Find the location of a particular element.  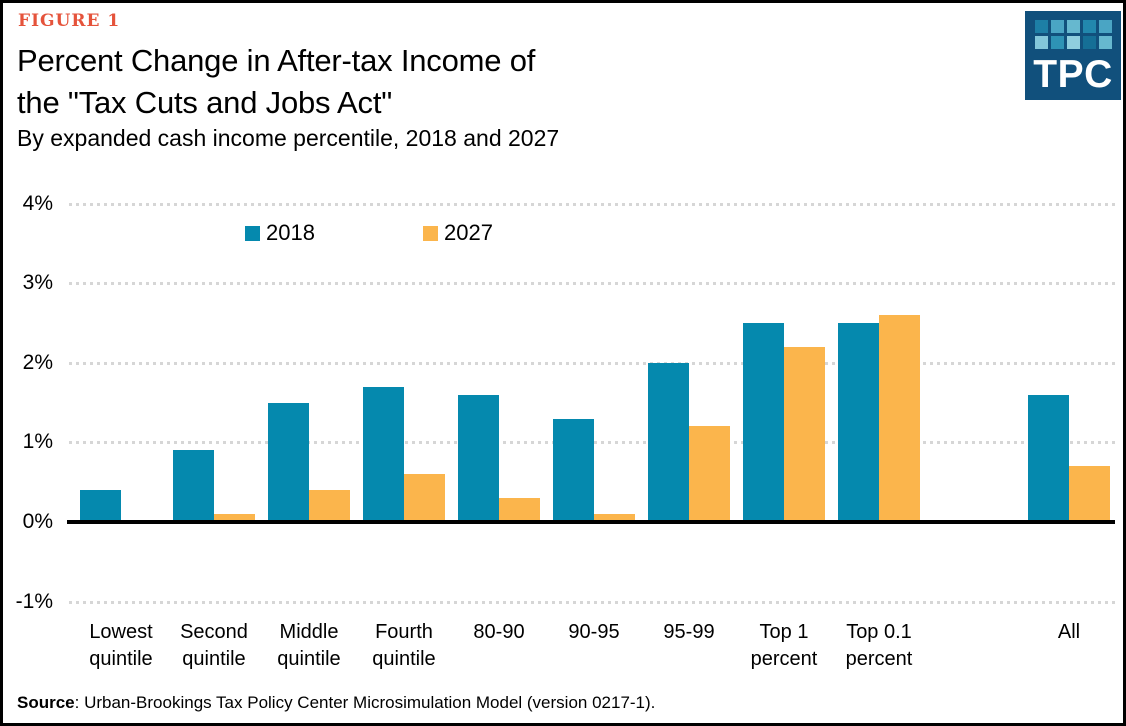

bar-2027-all is located at coordinates (1089, 494).